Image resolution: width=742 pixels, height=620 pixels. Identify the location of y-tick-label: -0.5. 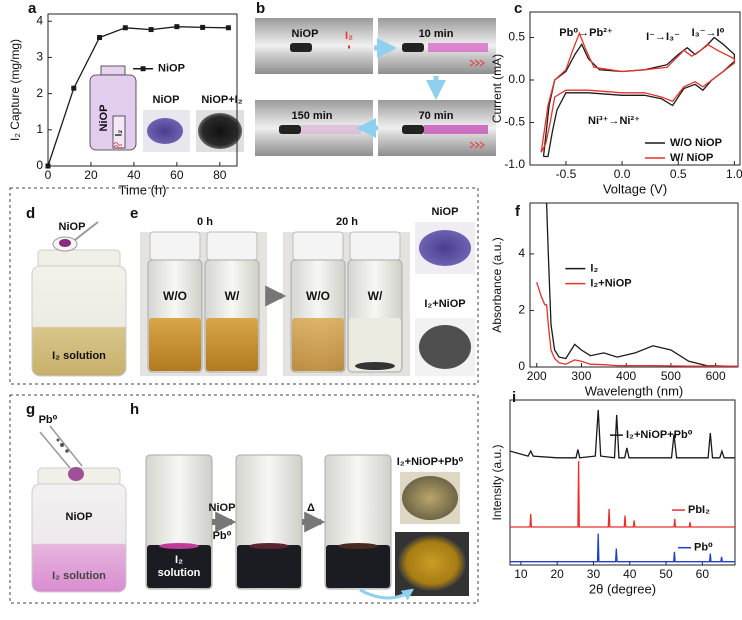
(514, 122).